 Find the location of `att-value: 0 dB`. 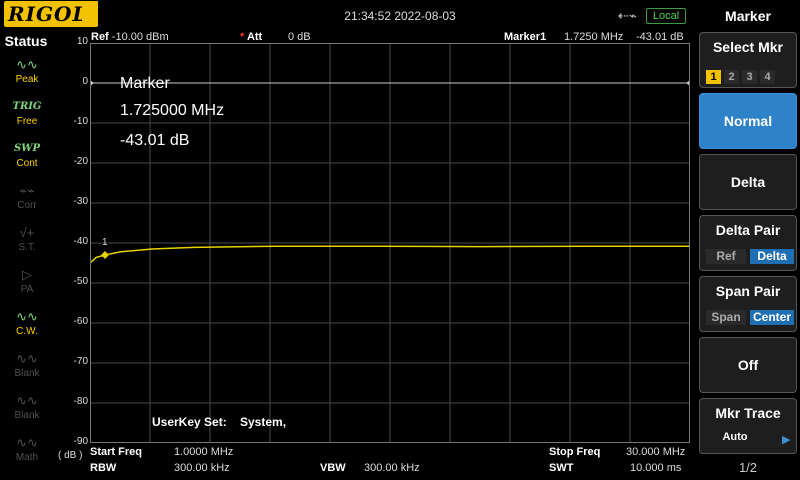

att-value: 0 dB is located at coordinates (299, 37).